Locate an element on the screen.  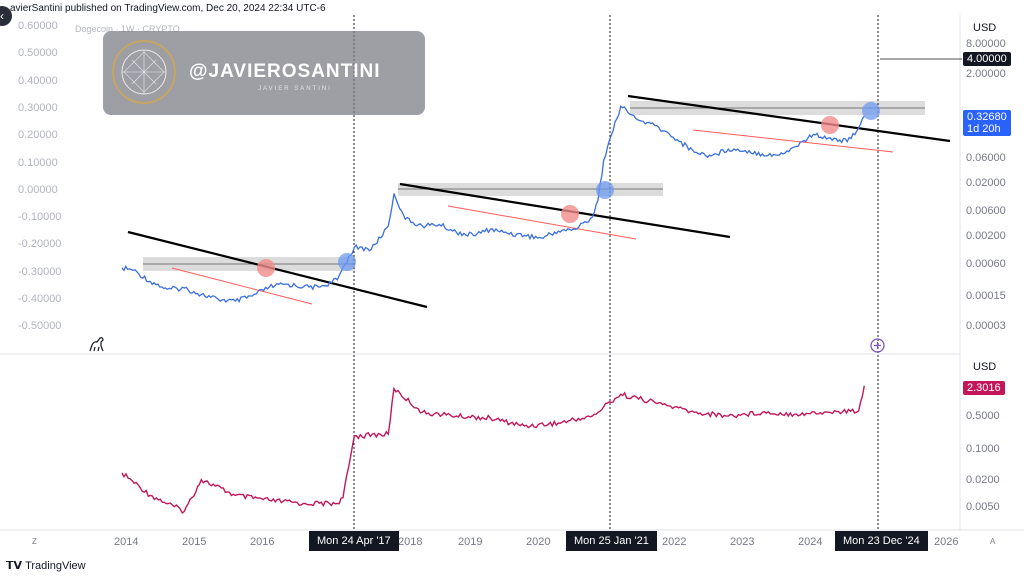
time-axis-tick: 2019 is located at coordinates (470, 542).